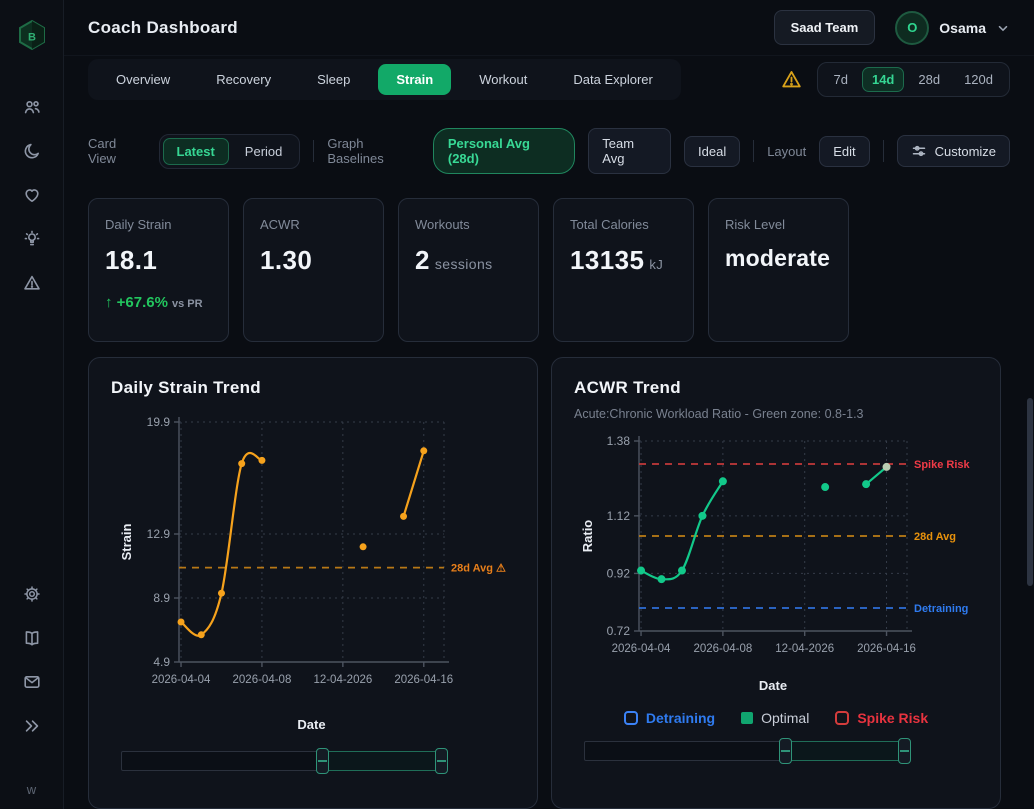  Describe the element at coordinates (712, 151) in the screenshot. I see `baseline-ideal: Ideal` at that location.